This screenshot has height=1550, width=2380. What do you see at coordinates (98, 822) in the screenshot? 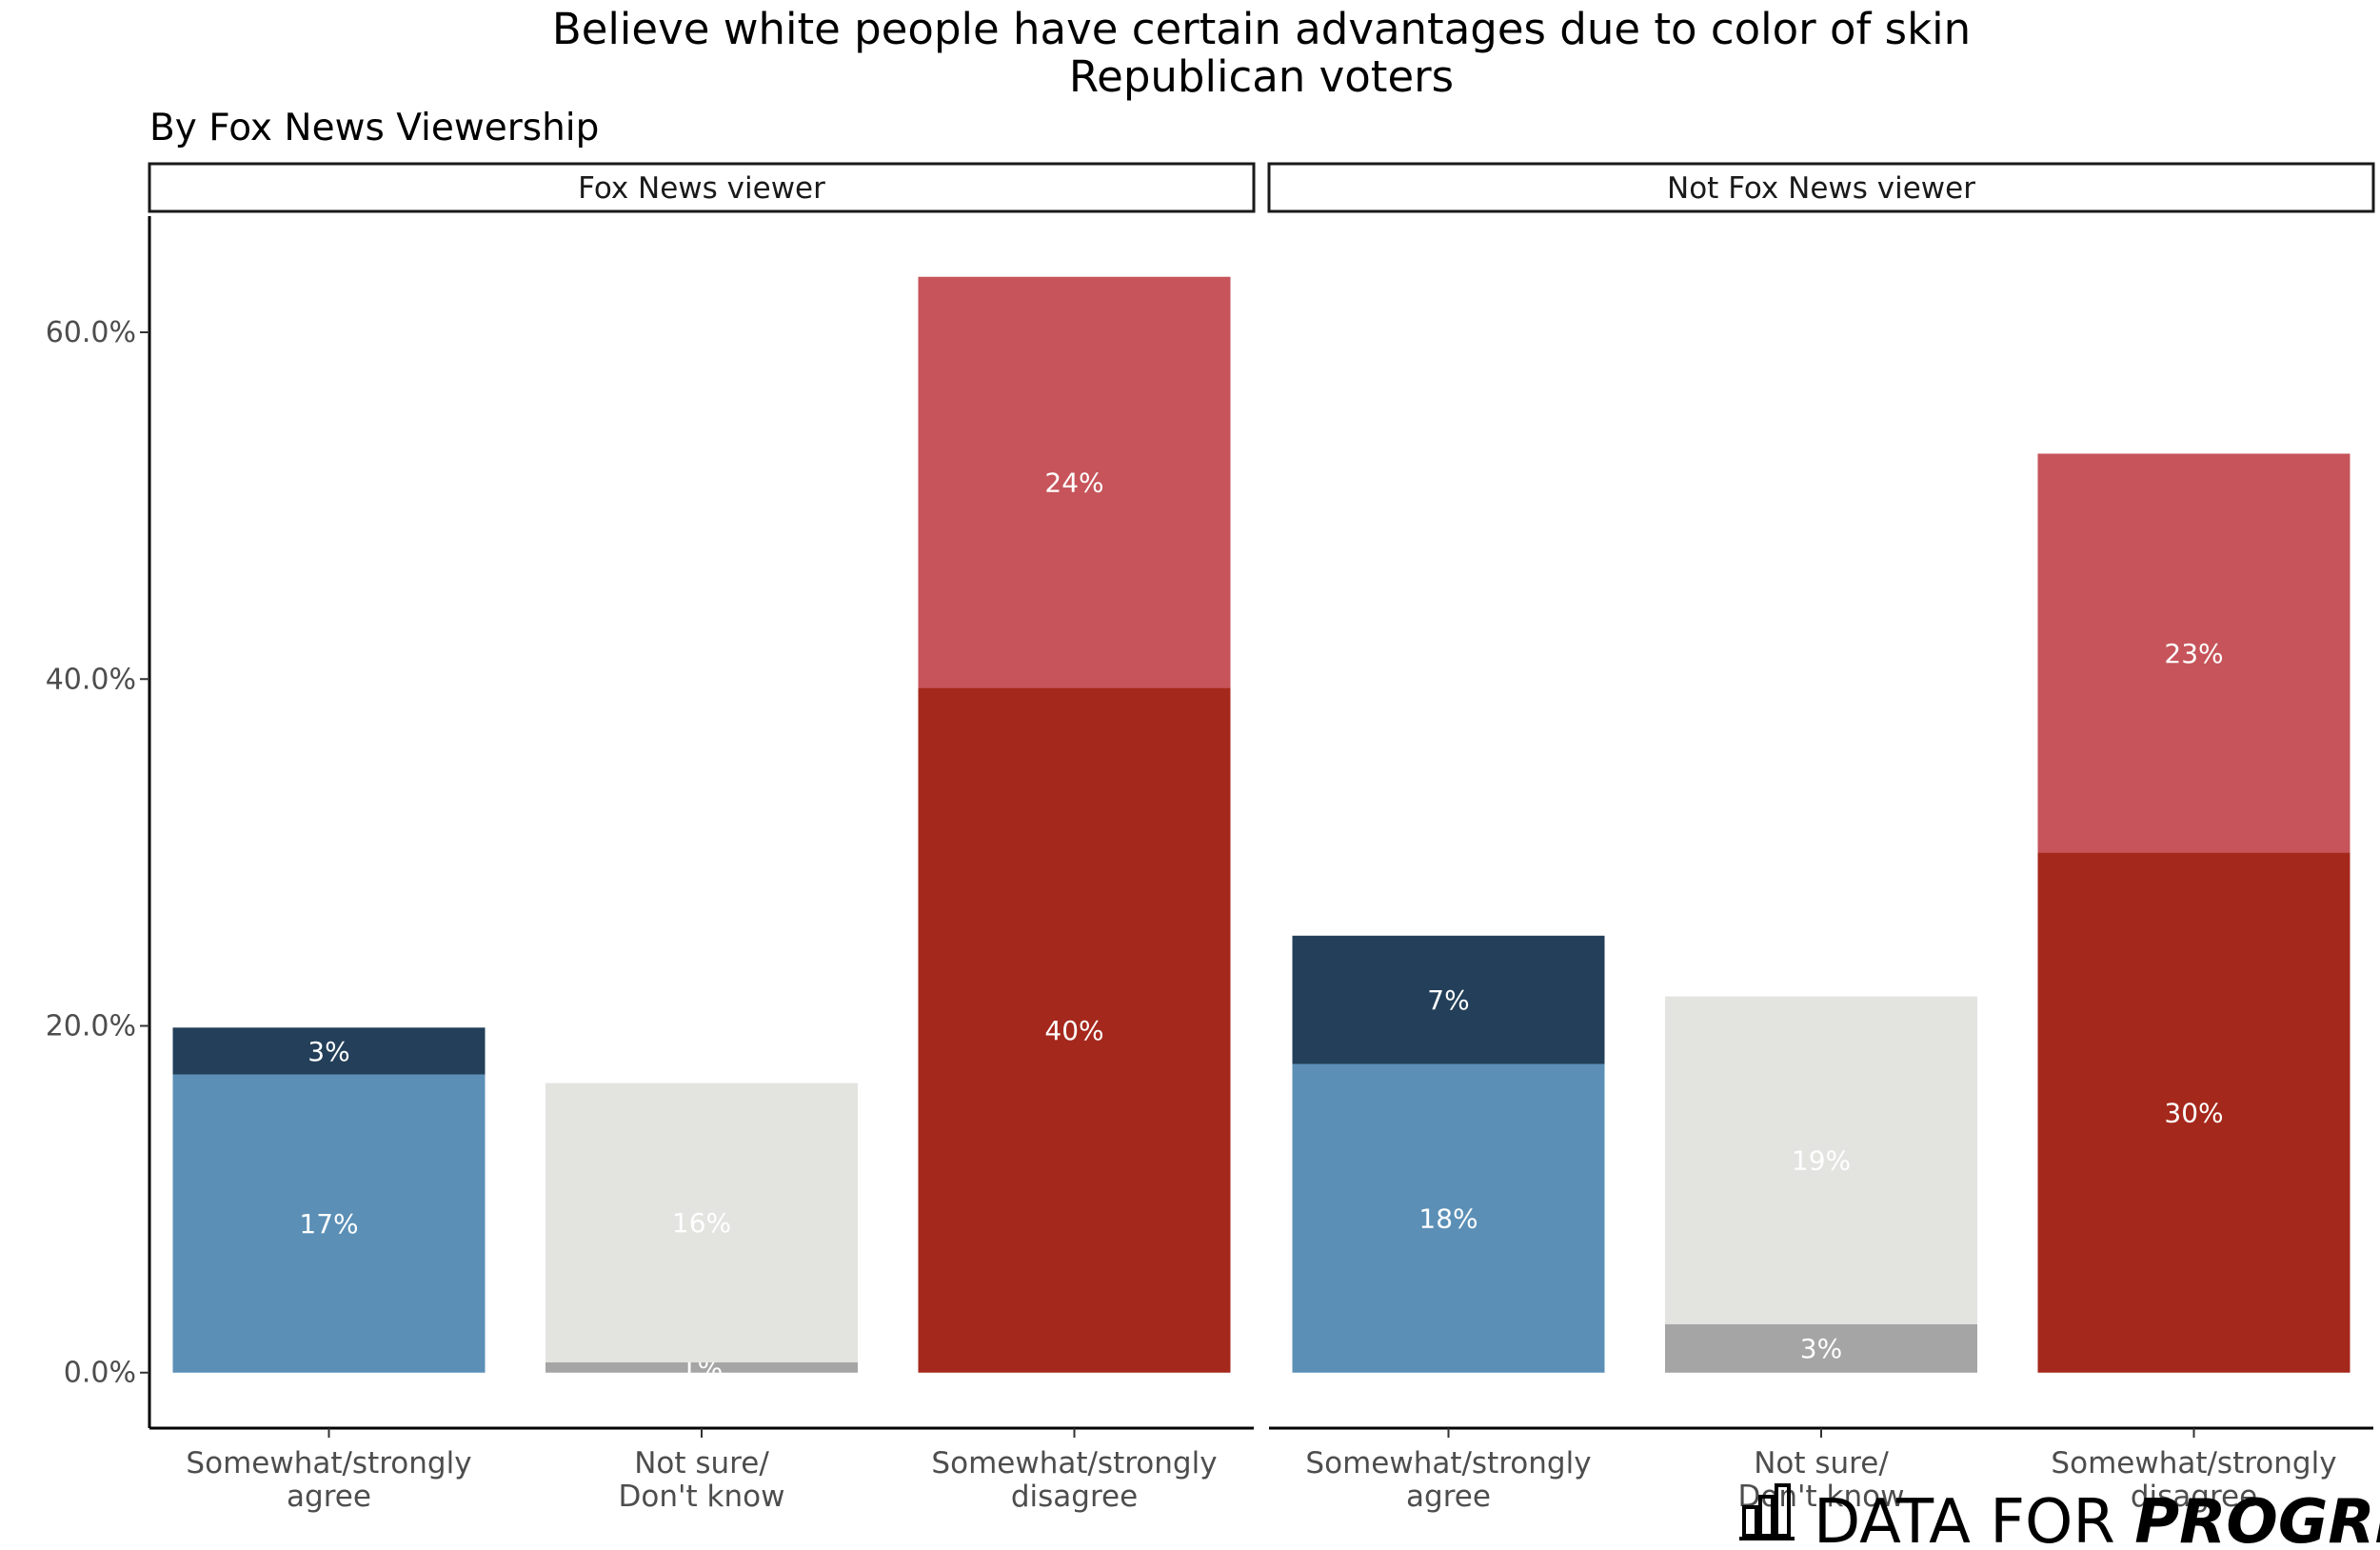
I see `y-axis: 0.0% 20.0% 40.0% 60.0%` at bounding box center [98, 822].